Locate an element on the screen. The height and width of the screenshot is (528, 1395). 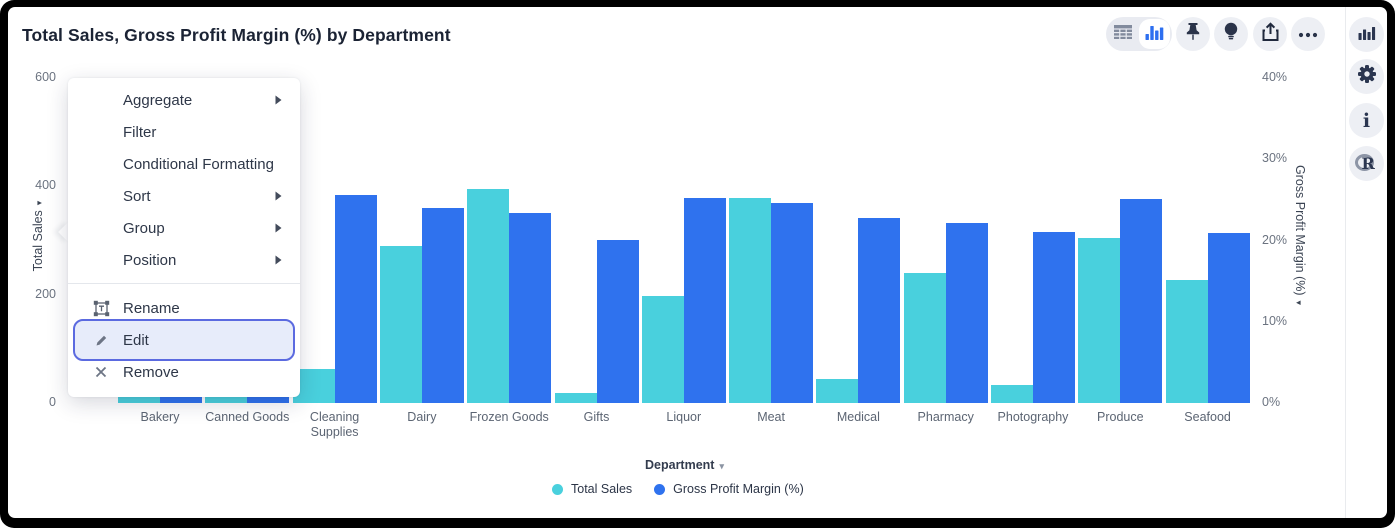
y-axis-tick-right: 0% is located at coordinates (1271, 402).